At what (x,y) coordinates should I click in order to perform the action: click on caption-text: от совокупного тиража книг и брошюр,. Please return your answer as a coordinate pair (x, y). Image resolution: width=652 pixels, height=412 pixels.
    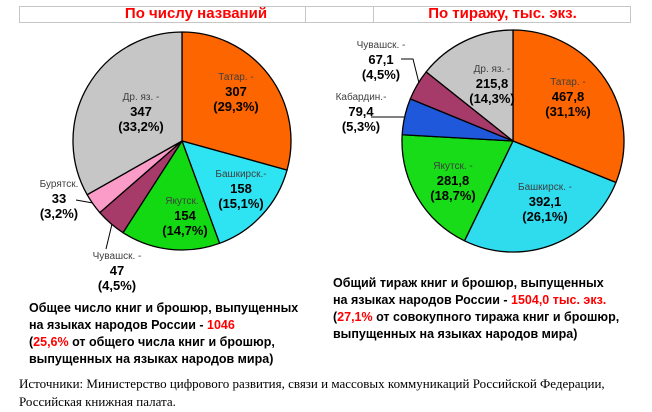
    Looking at the image, I should click on (496, 317).